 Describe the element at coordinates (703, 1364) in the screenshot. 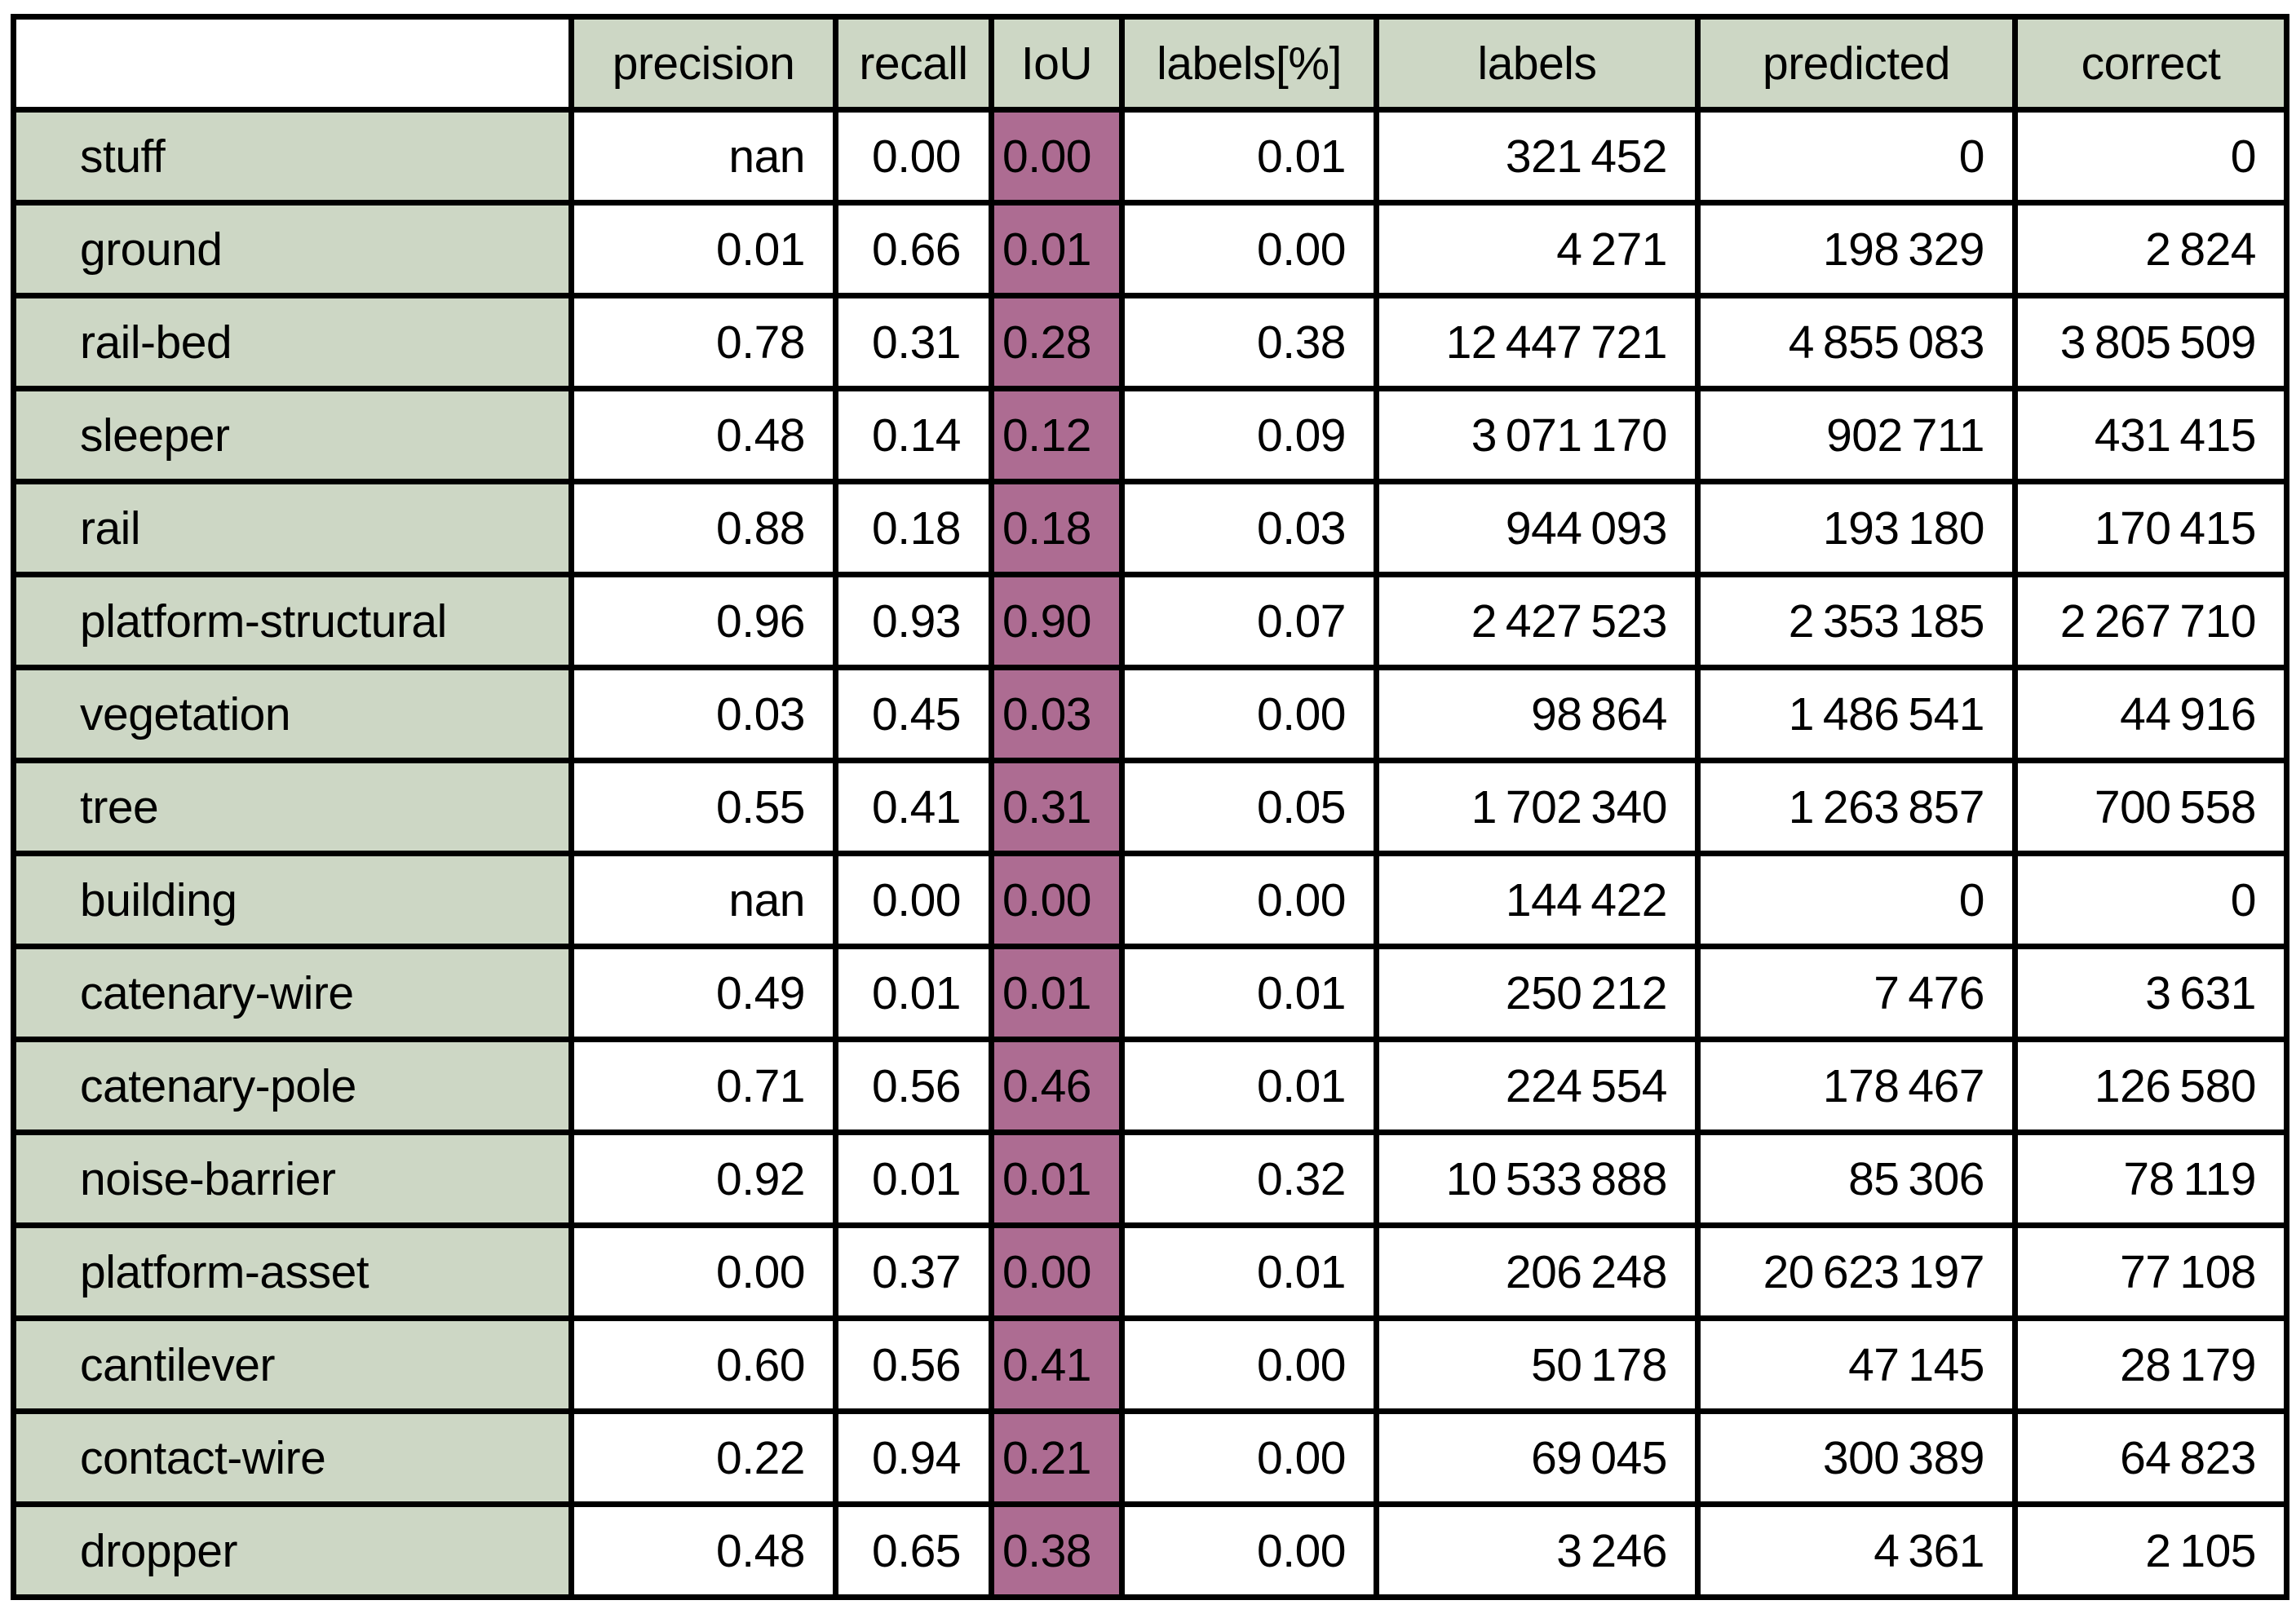

I see `precision-cell: 0.60` at that location.